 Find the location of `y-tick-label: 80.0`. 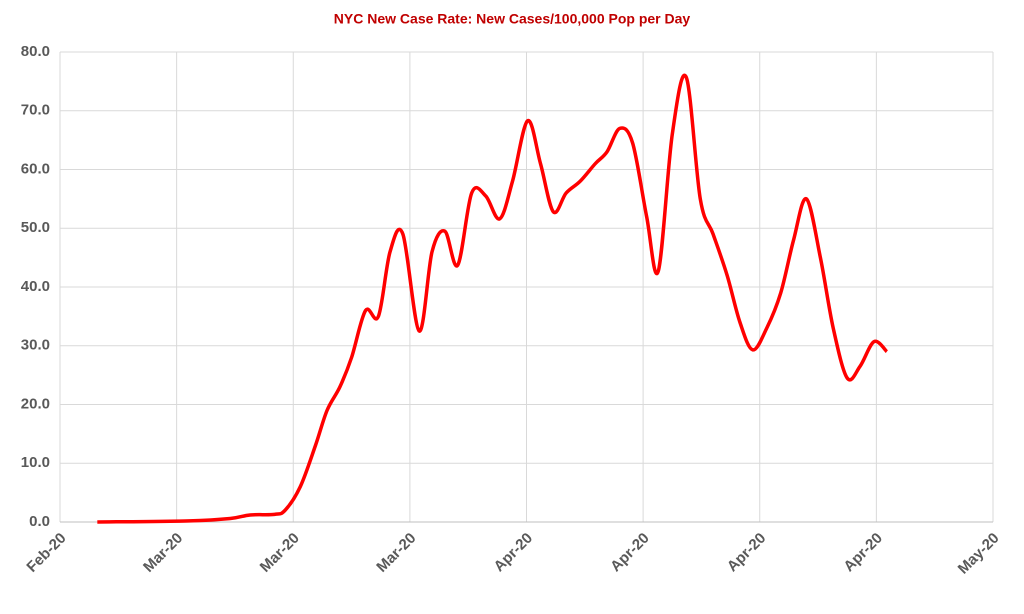

y-tick-label: 80.0 is located at coordinates (35, 51).